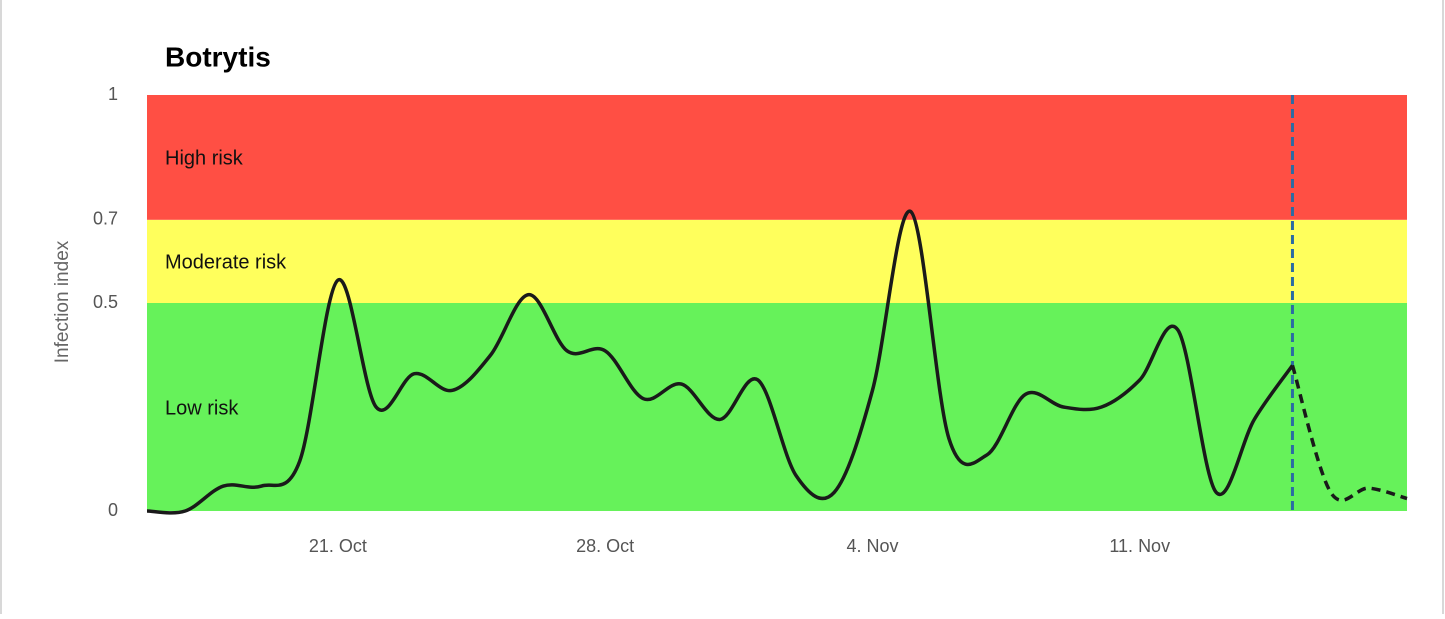 This screenshot has height=619, width=1445. Describe the element at coordinates (105, 302) in the screenshot. I see `y-tick-label: 0.5` at that location.